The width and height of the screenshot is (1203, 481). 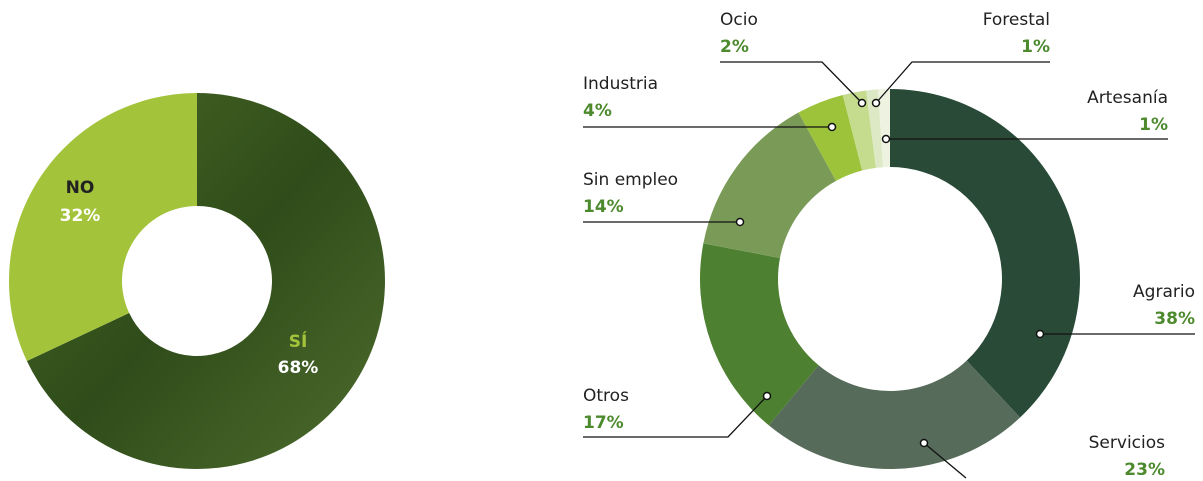 What do you see at coordinates (603, 207) in the screenshot?
I see `slice-value: 14%` at bounding box center [603, 207].